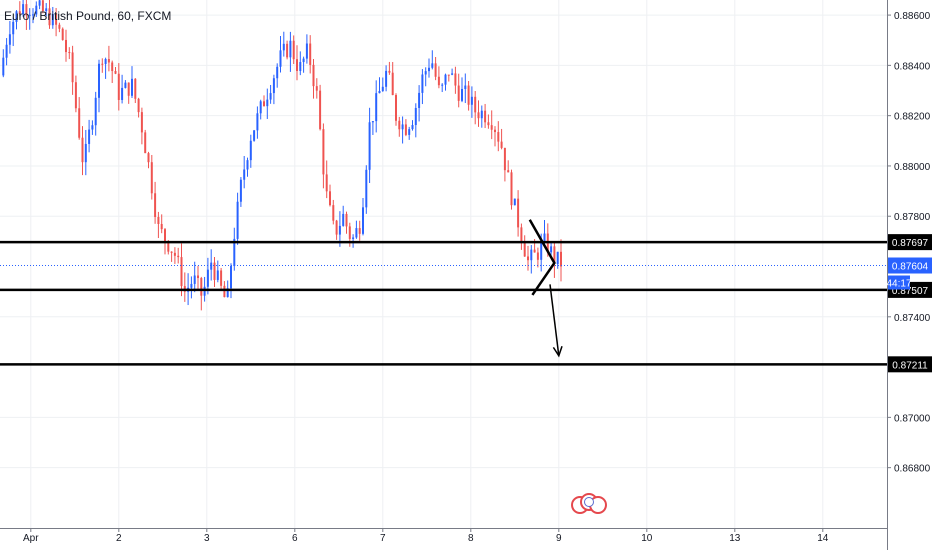 This screenshot has width=932, height=550. What do you see at coordinates (910, 291) in the screenshot?
I see `level-price-label: 0.87507` at bounding box center [910, 291].